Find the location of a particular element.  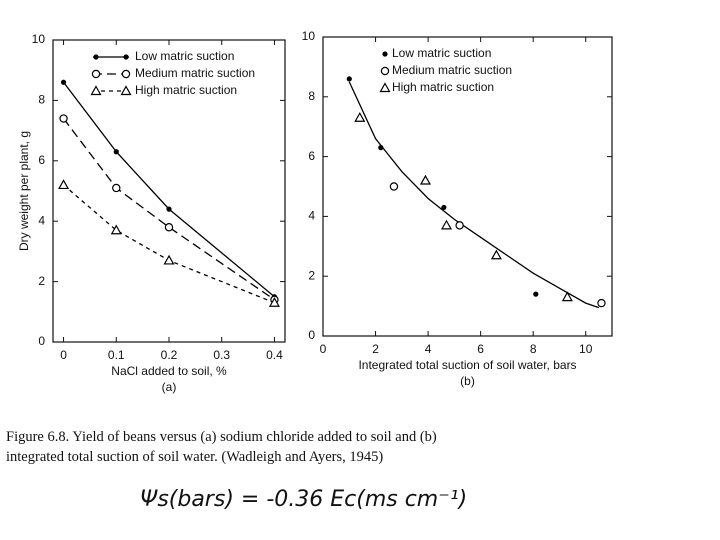

y-axis-label: Dry weight per plant, g is located at coordinates (24, 191).